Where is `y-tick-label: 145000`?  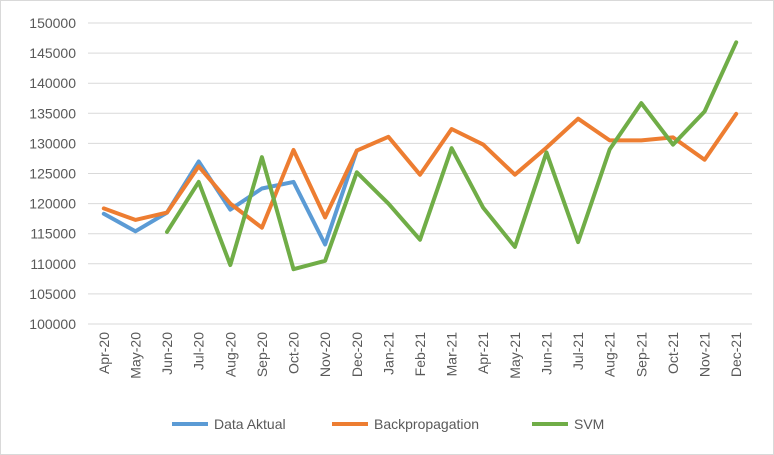 y-tick-label: 145000 is located at coordinates (52, 53).